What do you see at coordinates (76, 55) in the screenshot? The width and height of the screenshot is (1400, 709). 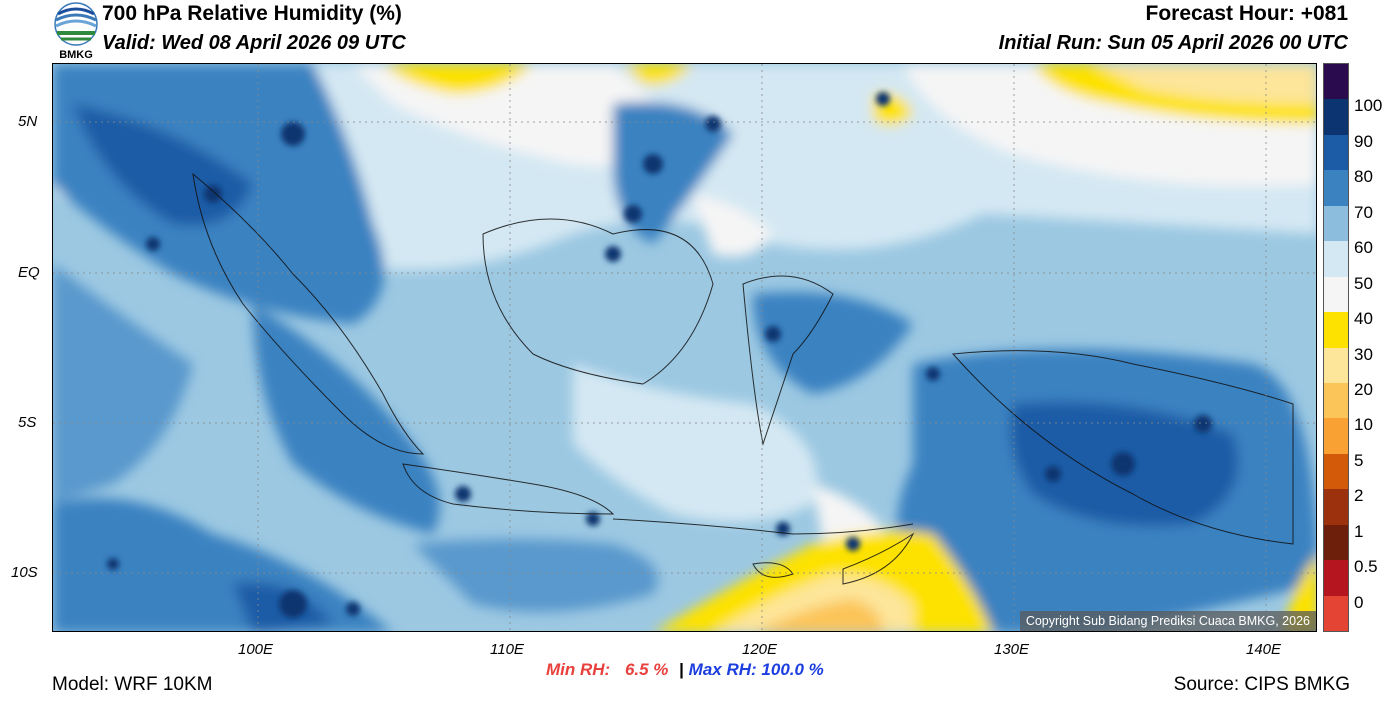 I see `logo-text: BMKG` at bounding box center [76, 55].